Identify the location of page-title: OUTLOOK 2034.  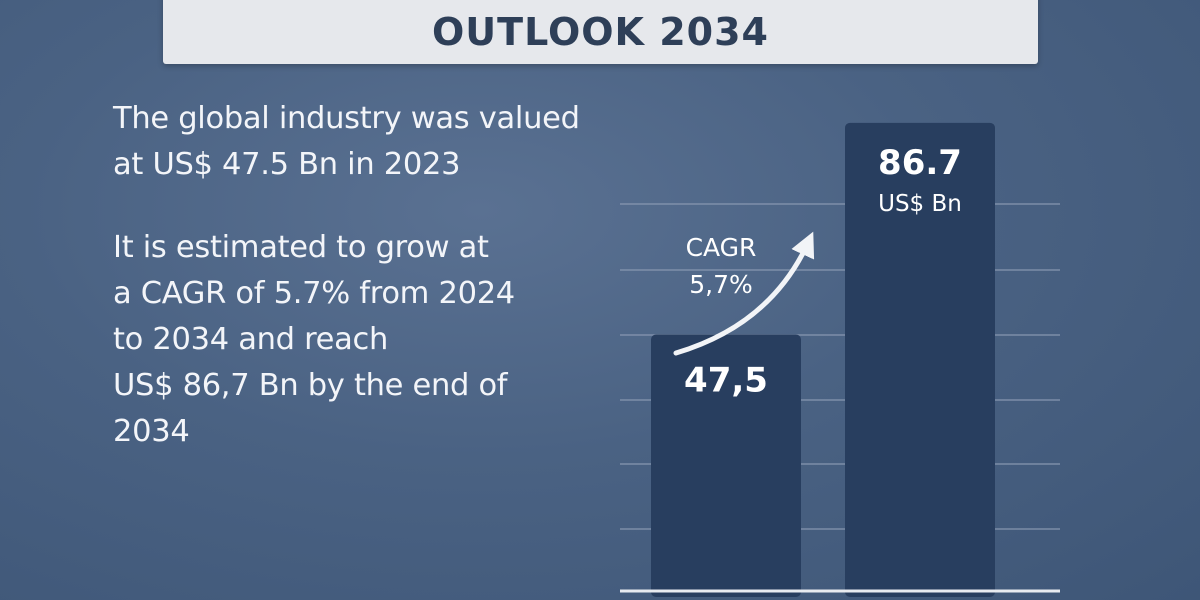
(600, 32).